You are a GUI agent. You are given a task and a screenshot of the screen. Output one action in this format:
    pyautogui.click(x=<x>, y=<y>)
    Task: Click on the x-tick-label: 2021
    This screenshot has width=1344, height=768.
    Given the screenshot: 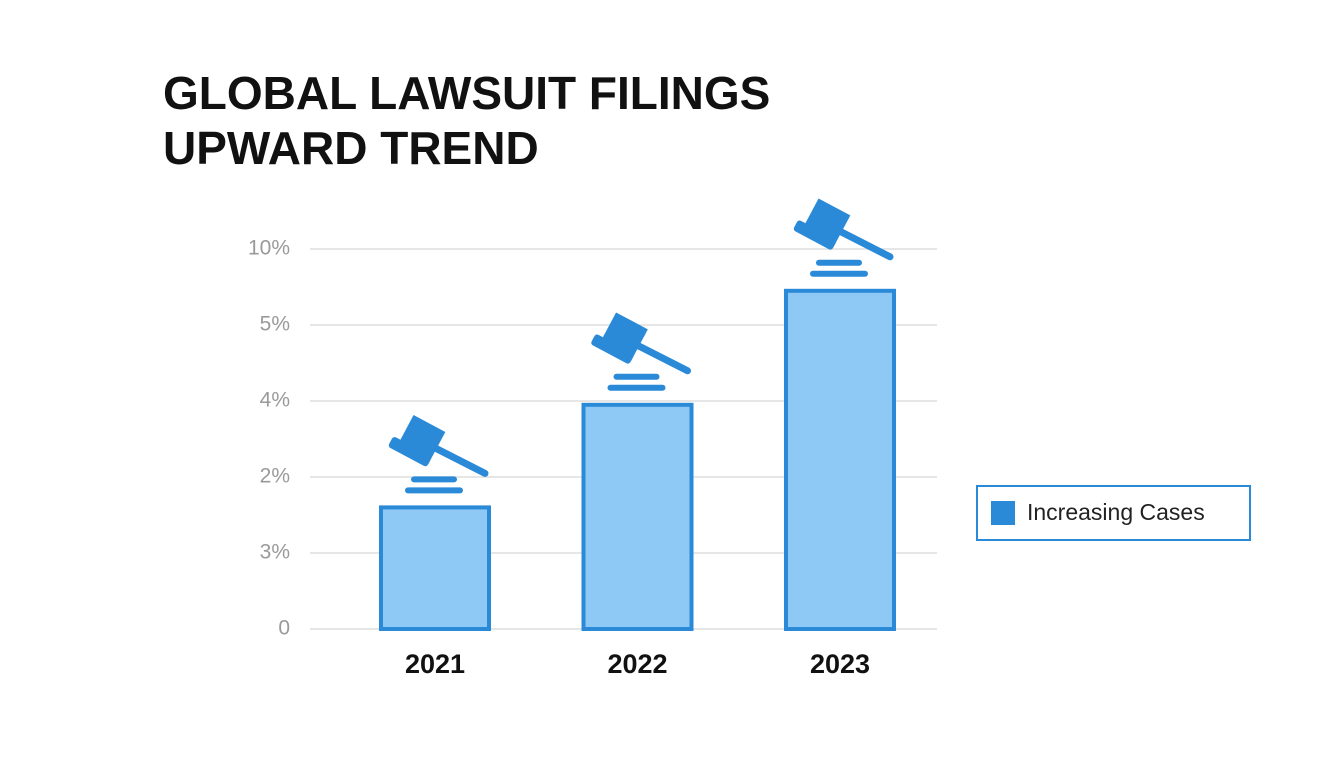 What is the action you would take?
    pyautogui.click(x=435, y=664)
    